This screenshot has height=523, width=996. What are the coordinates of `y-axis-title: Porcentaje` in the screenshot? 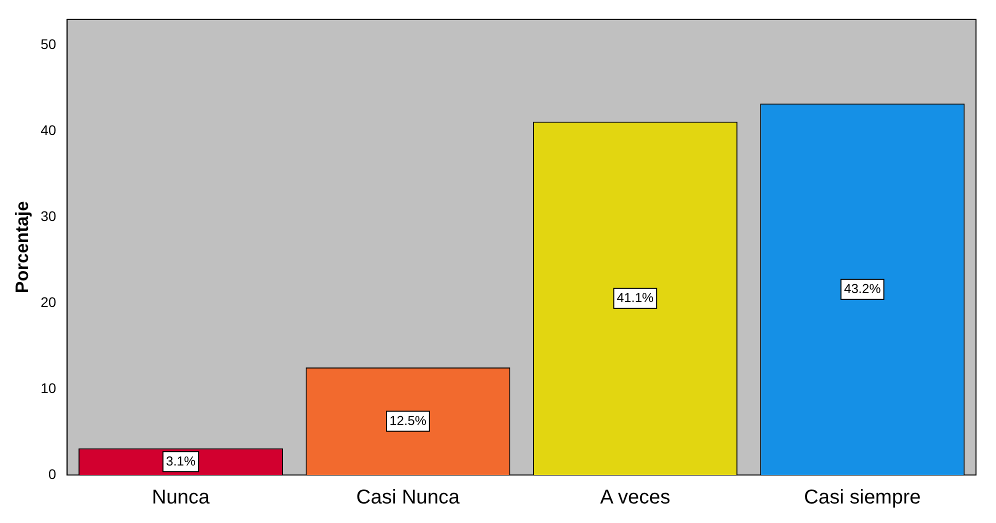 It's located at (22, 247).